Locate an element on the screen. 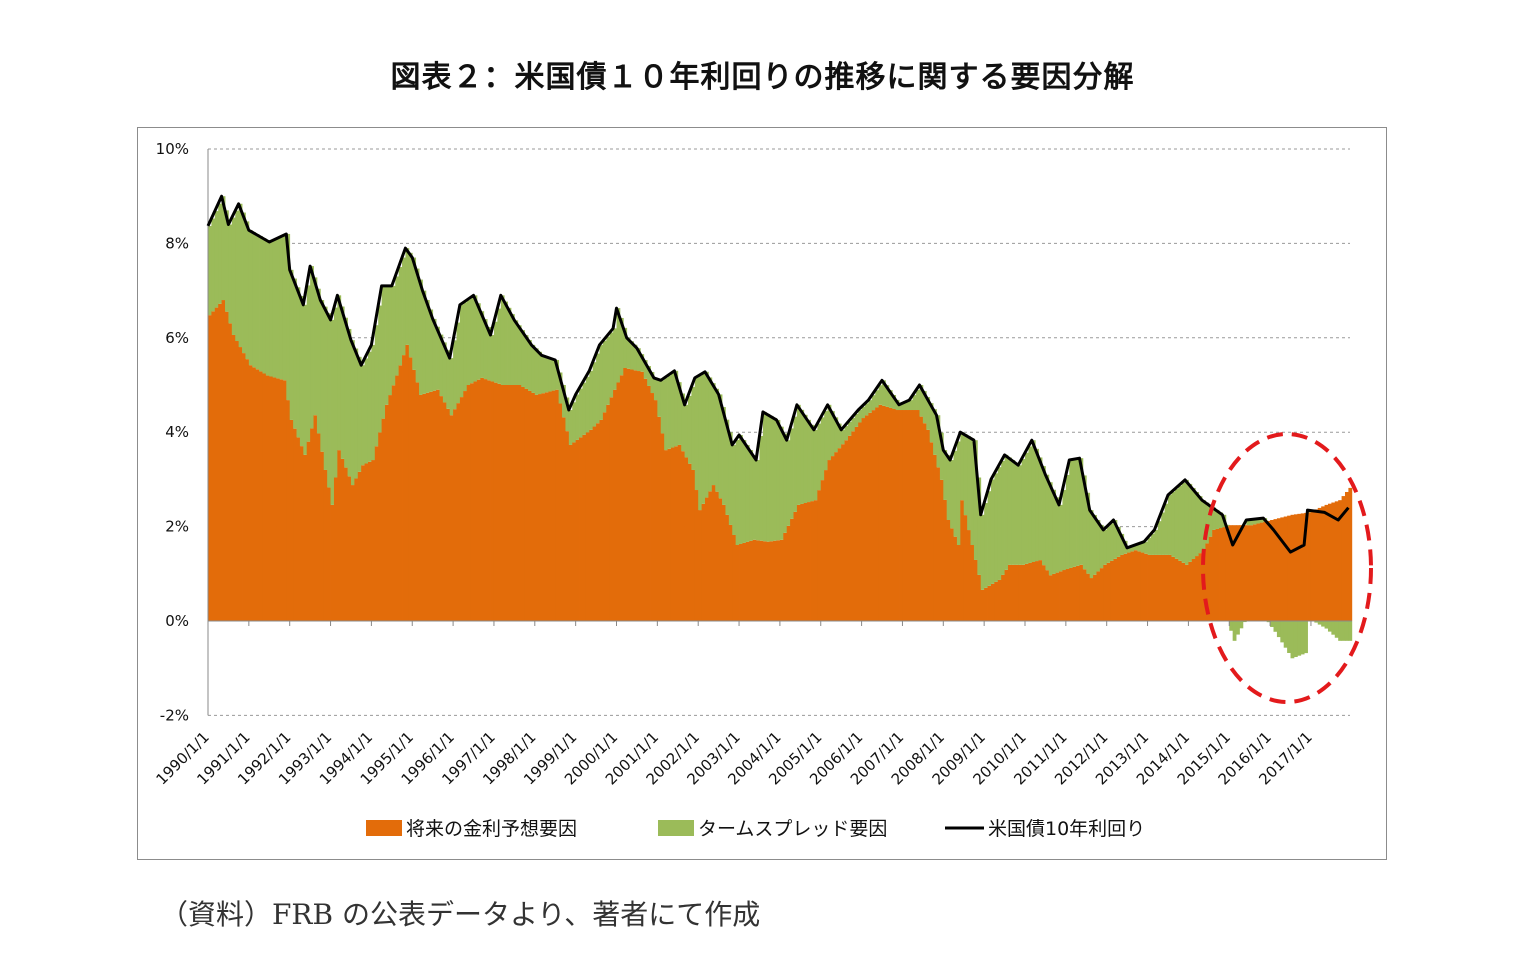 This screenshot has height=966, width=1525. legend-swatch-term-spread is located at coordinates (676, 828).